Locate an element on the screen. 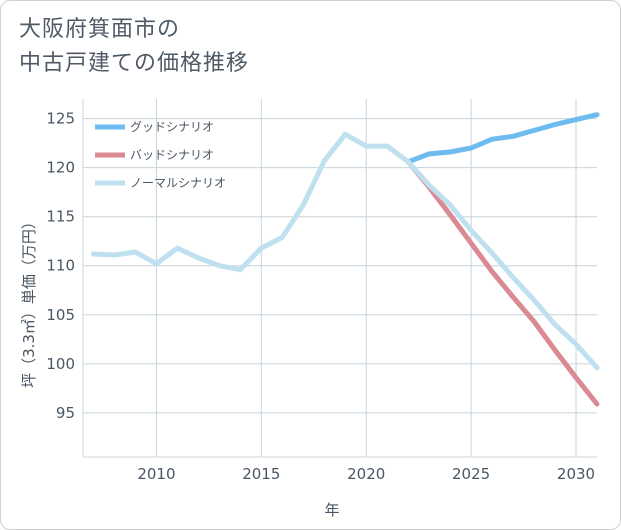  x-tick-label: 2030 is located at coordinates (576, 474).